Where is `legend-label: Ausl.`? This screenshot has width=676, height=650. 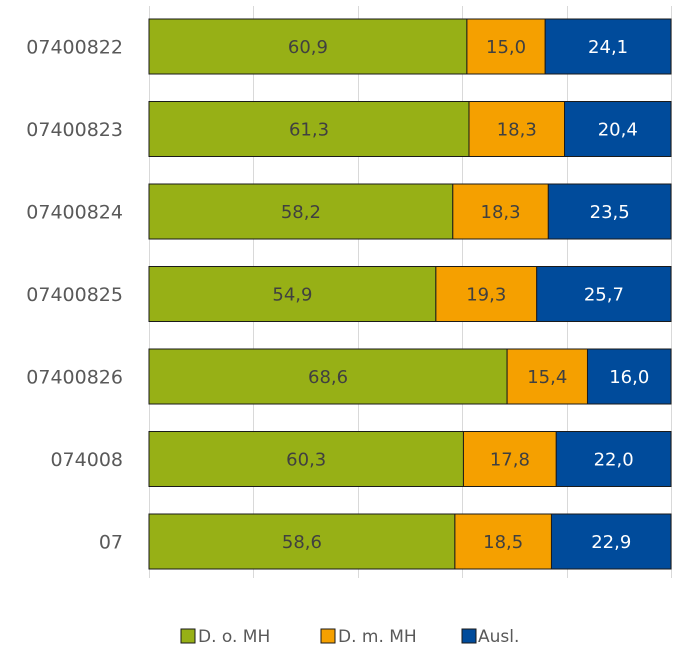 legend-label: Ausl. is located at coordinates (498, 637).